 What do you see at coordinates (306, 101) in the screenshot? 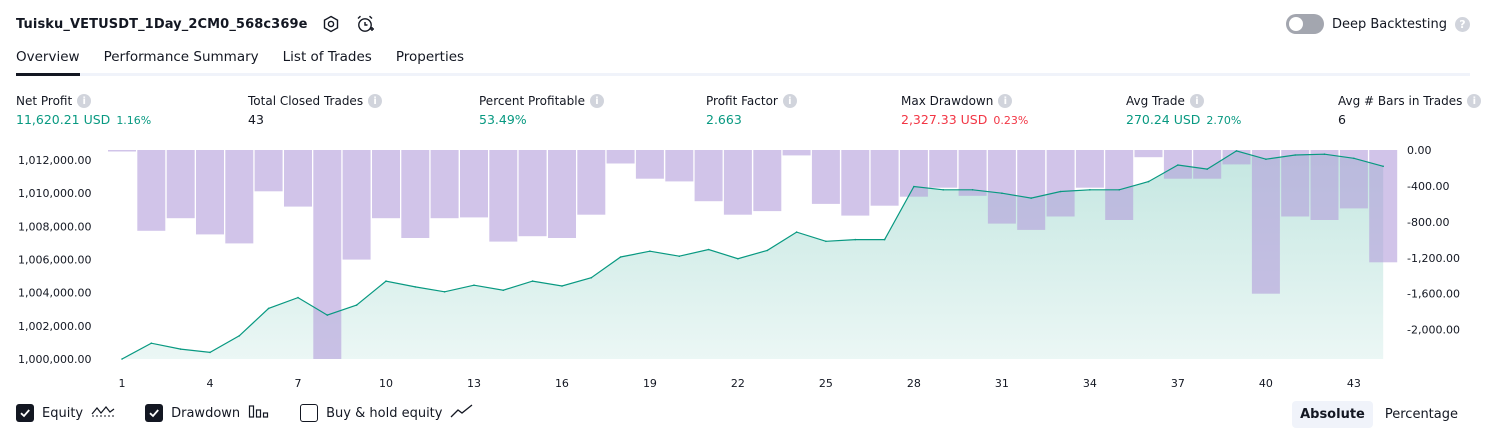
I see `metric-label: Total Closed Trades` at bounding box center [306, 101].